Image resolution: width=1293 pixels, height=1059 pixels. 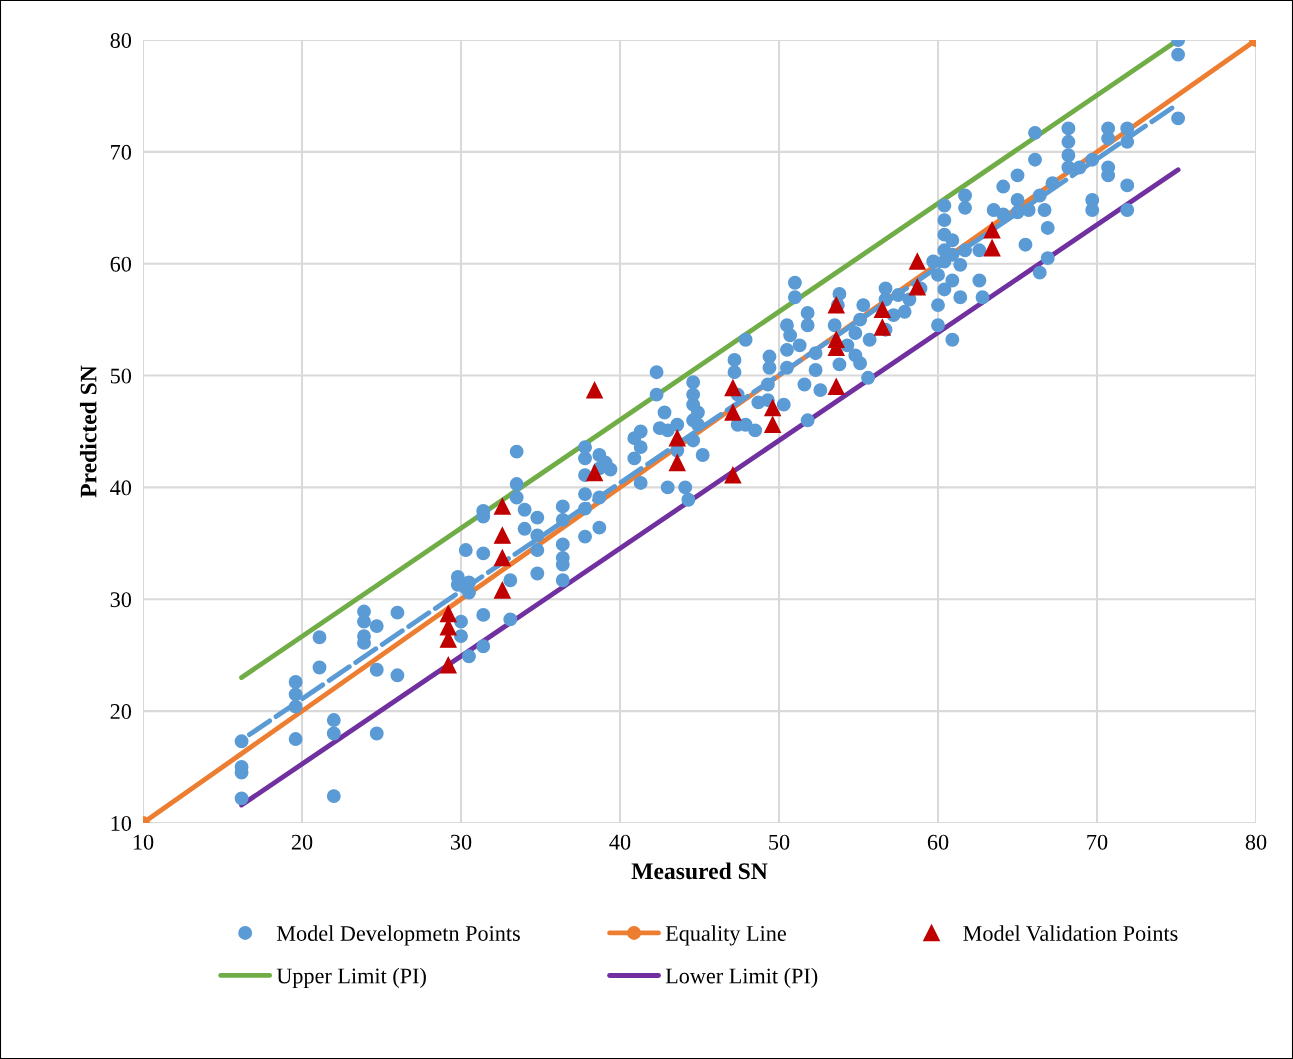 What do you see at coordinates (121, 376) in the screenshot?
I see `y-tick-label: 50` at bounding box center [121, 376].